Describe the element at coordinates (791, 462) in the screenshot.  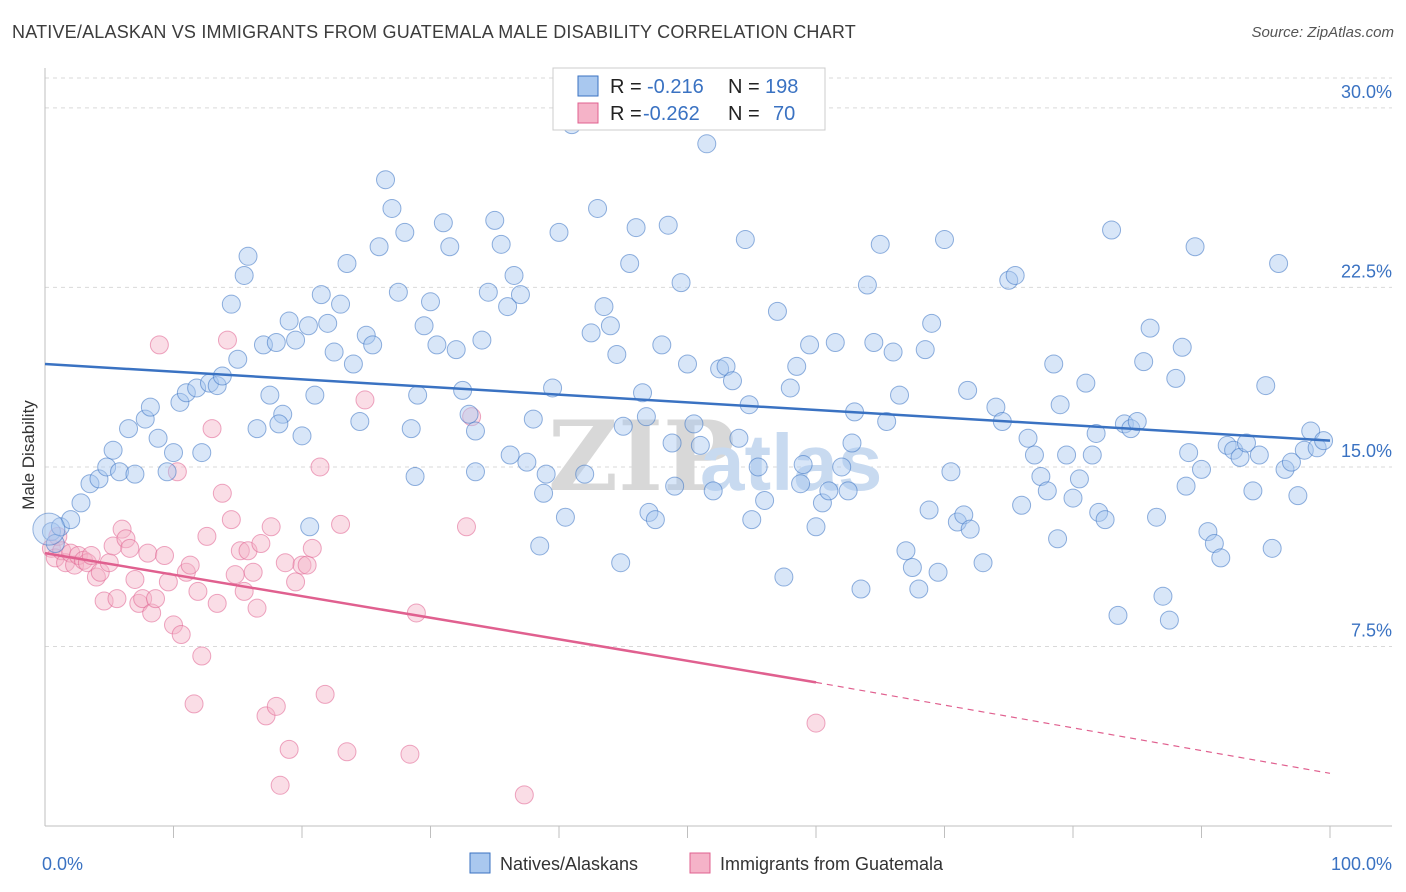
I see `watermark-atlas: atlas` at that location.